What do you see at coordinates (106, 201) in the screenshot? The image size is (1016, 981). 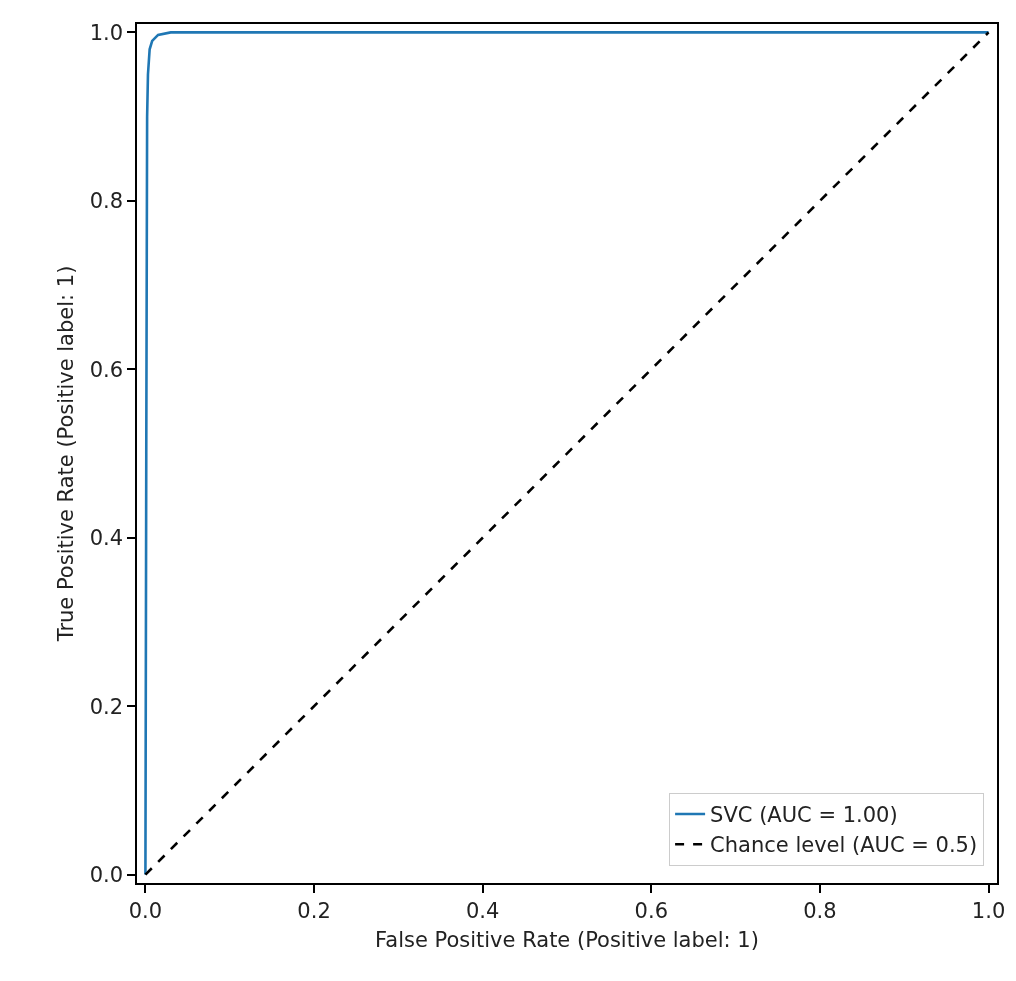 I see `y-tick-label: 0.8` at bounding box center [106, 201].